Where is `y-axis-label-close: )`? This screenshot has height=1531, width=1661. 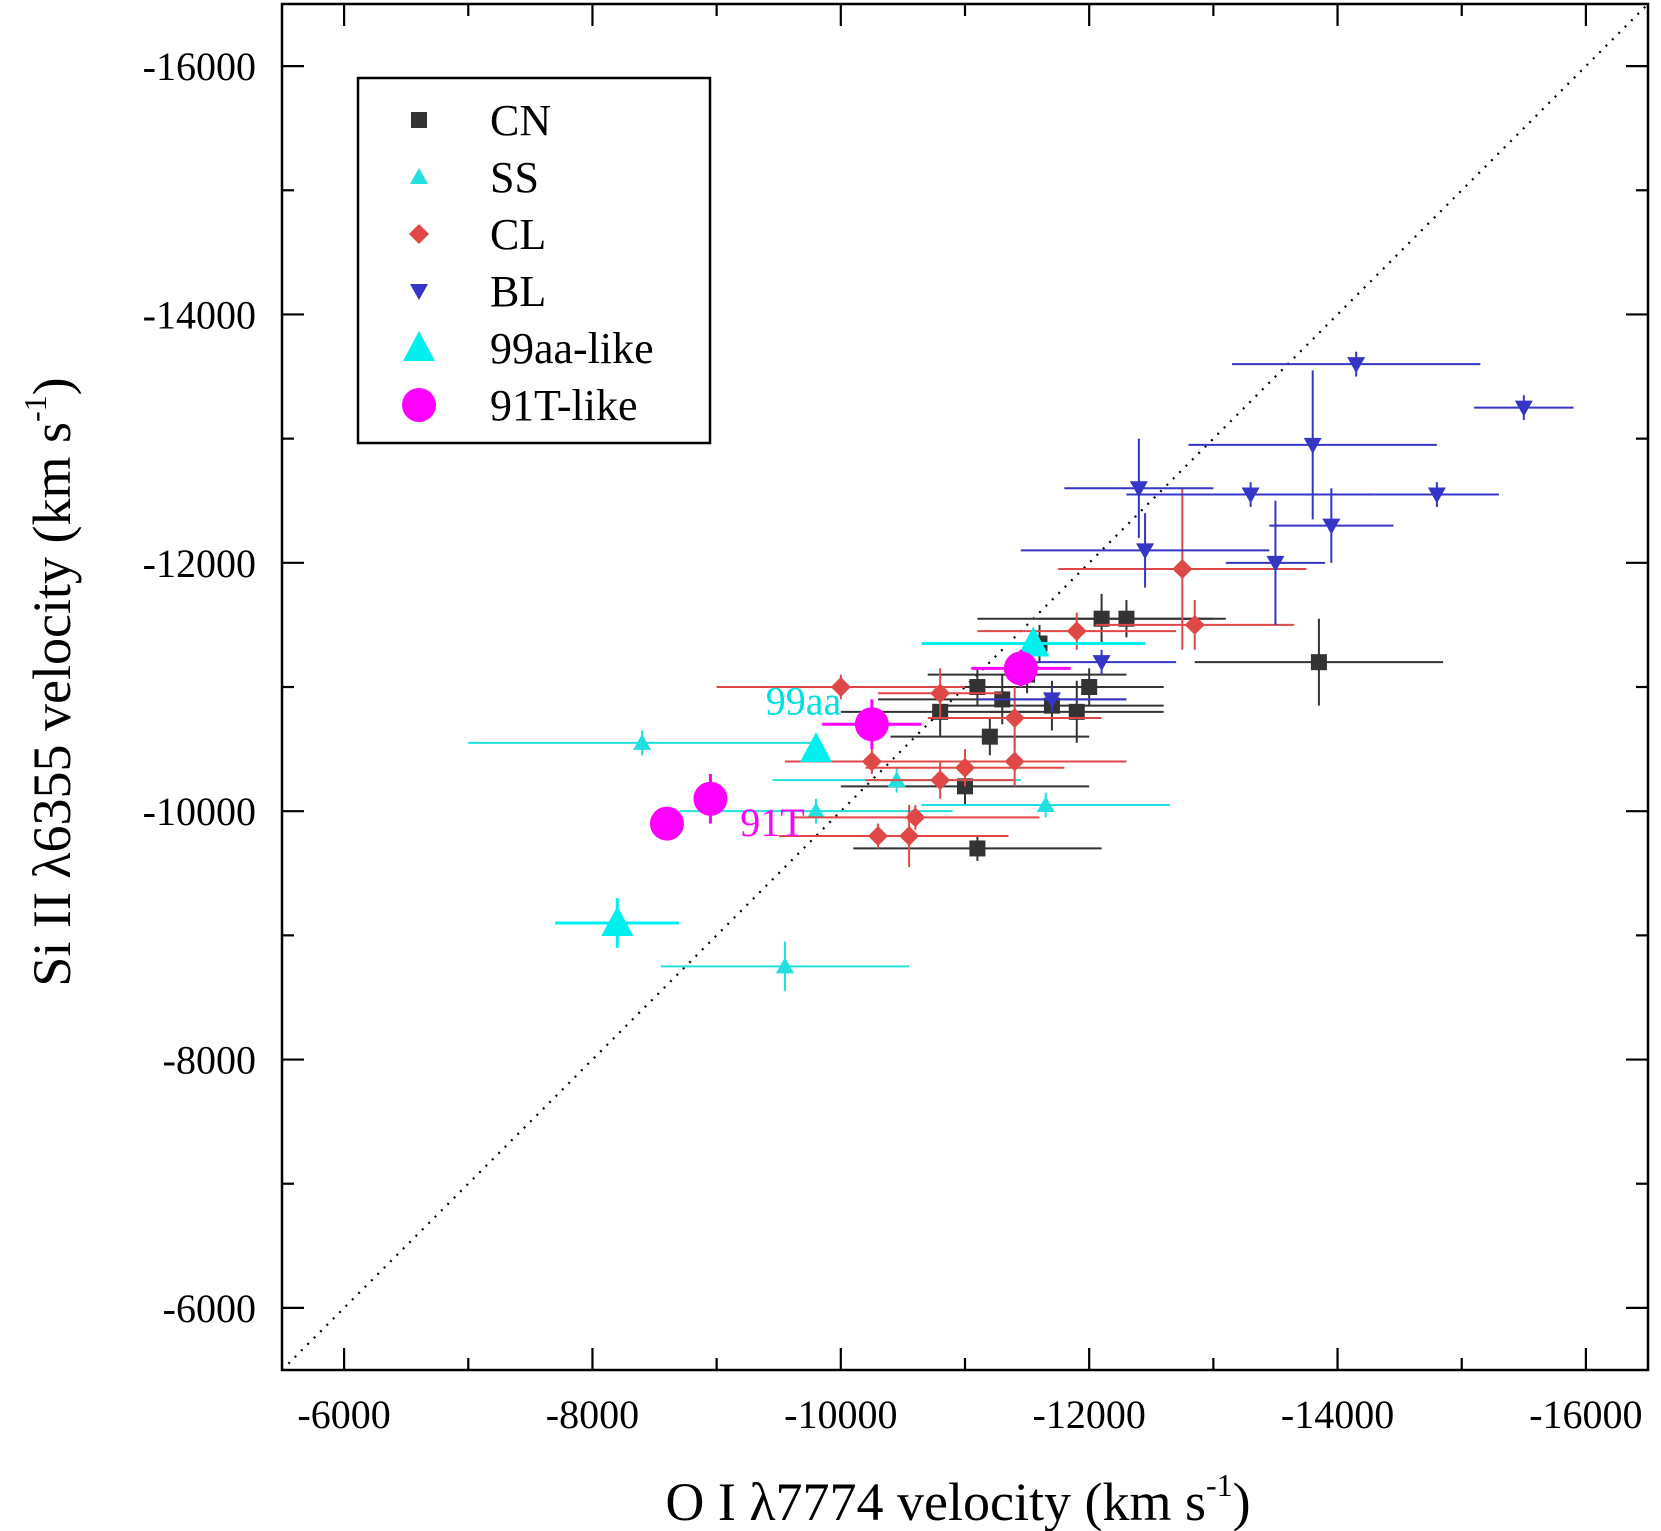 y-axis-label-close: ) is located at coordinates (52, 386).